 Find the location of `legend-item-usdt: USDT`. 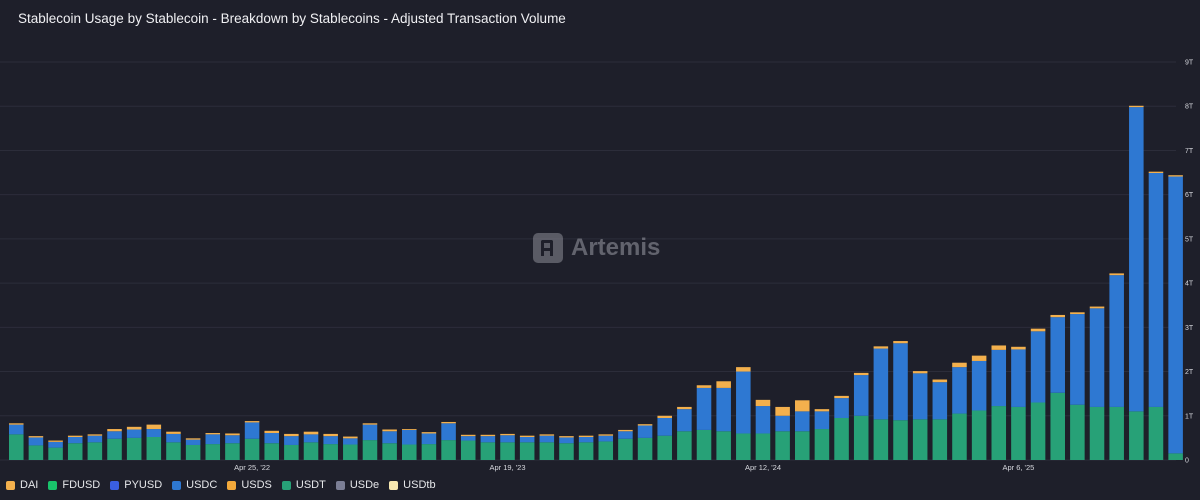

legend-item-usdt: USDT is located at coordinates (303, 485).